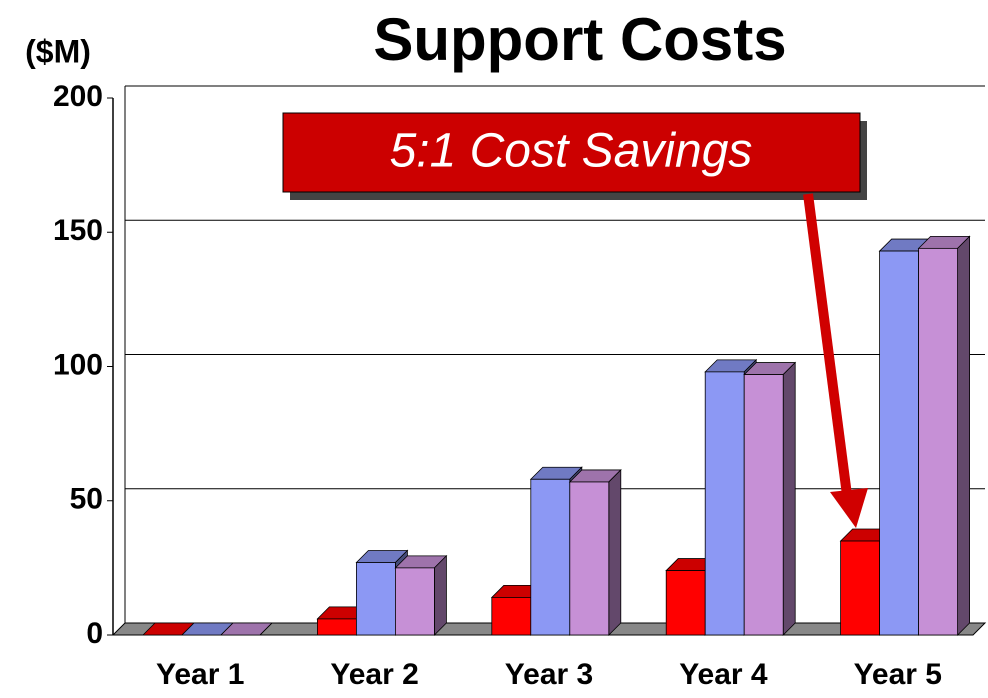  What do you see at coordinates (898, 674) in the screenshot?
I see `x-tick-label: Year 5` at bounding box center [898, 674].